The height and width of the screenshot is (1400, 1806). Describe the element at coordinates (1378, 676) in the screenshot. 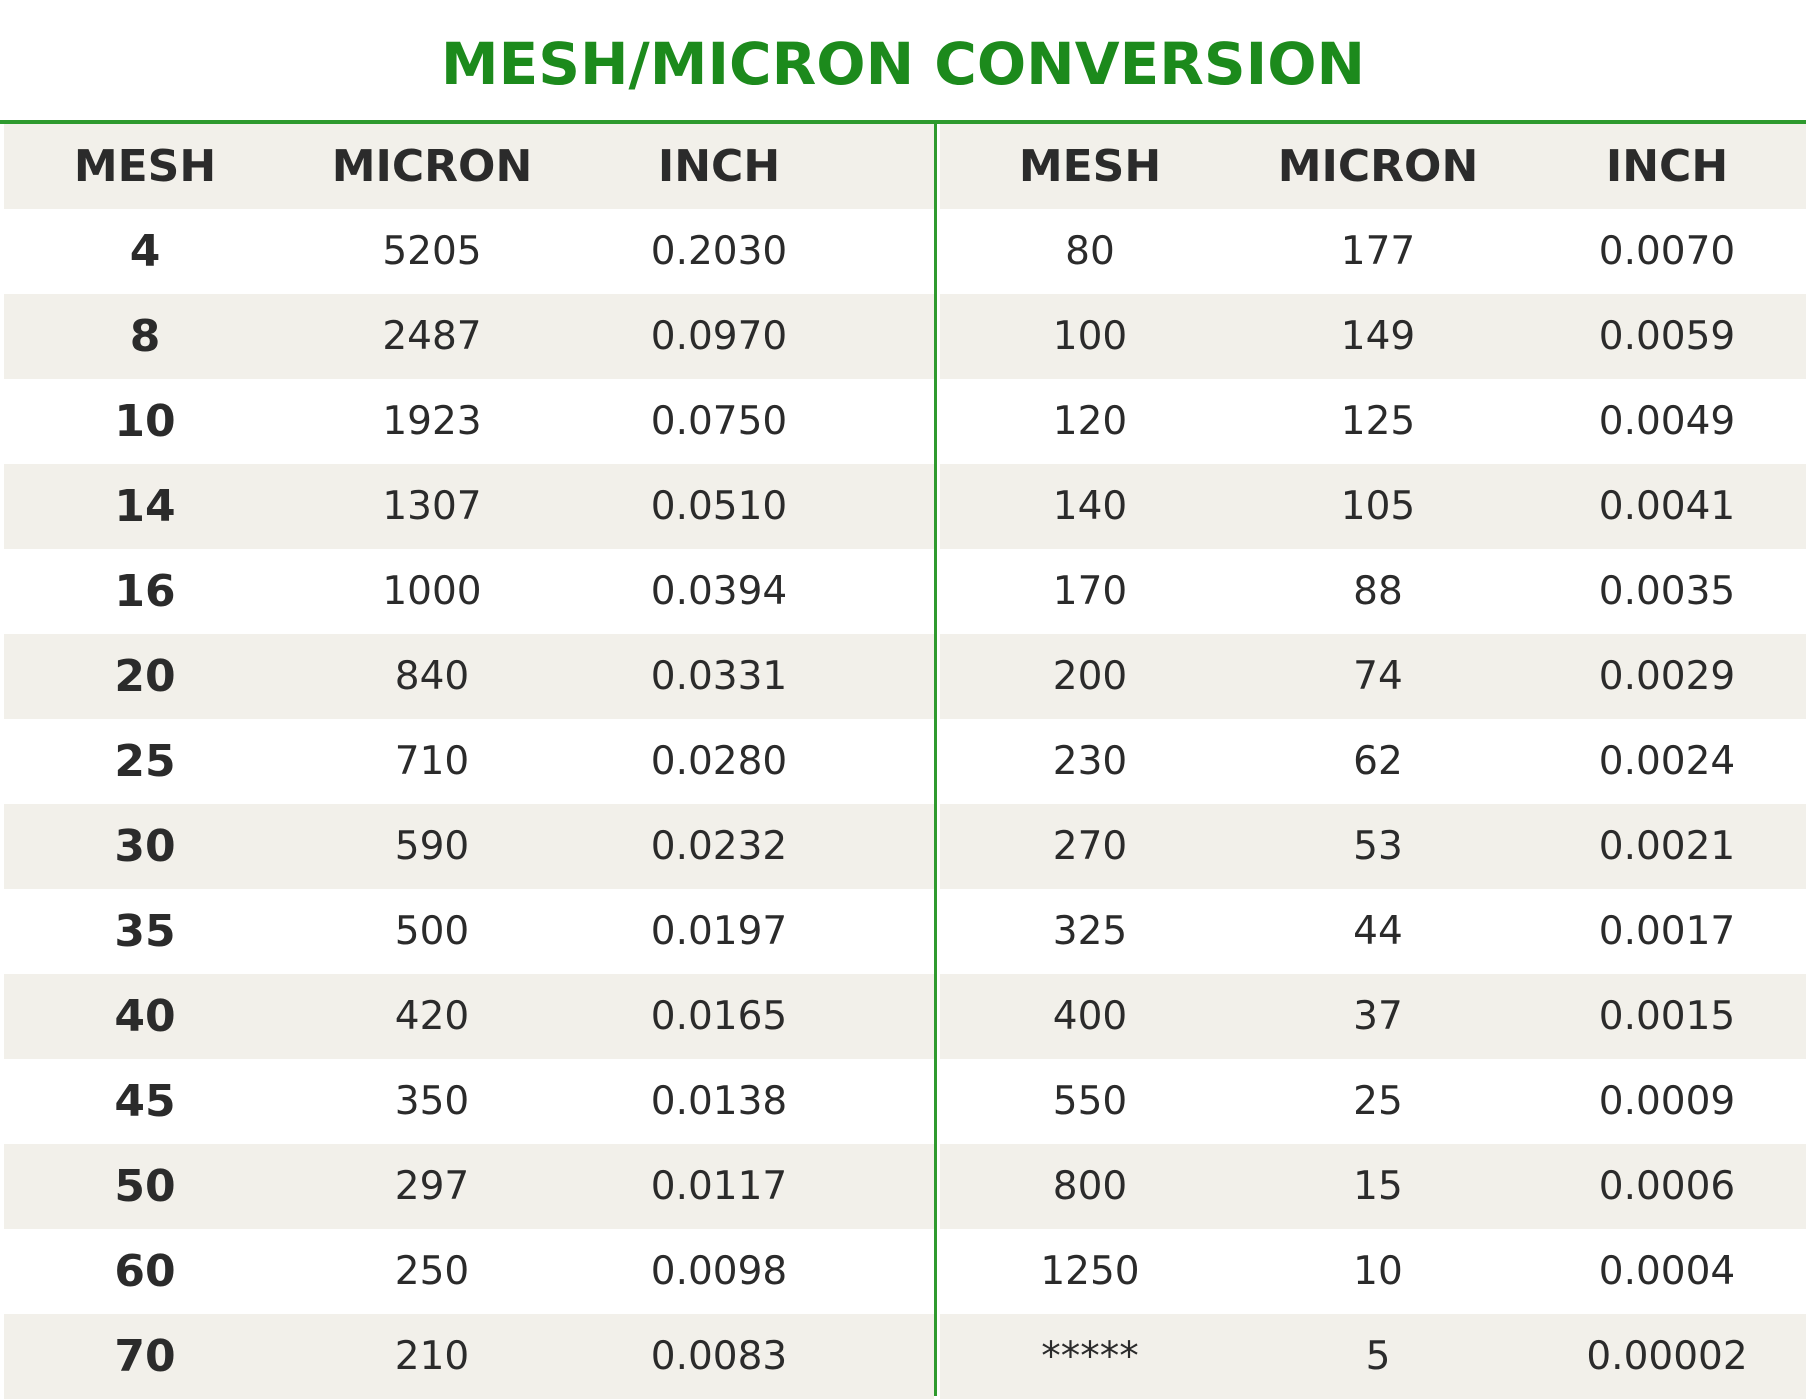

I see `cell-micron: 74` at that location.